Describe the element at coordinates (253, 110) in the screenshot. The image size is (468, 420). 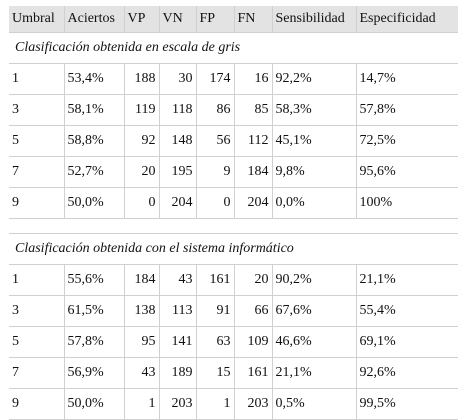
I see `cell-fn: 85` at that location.